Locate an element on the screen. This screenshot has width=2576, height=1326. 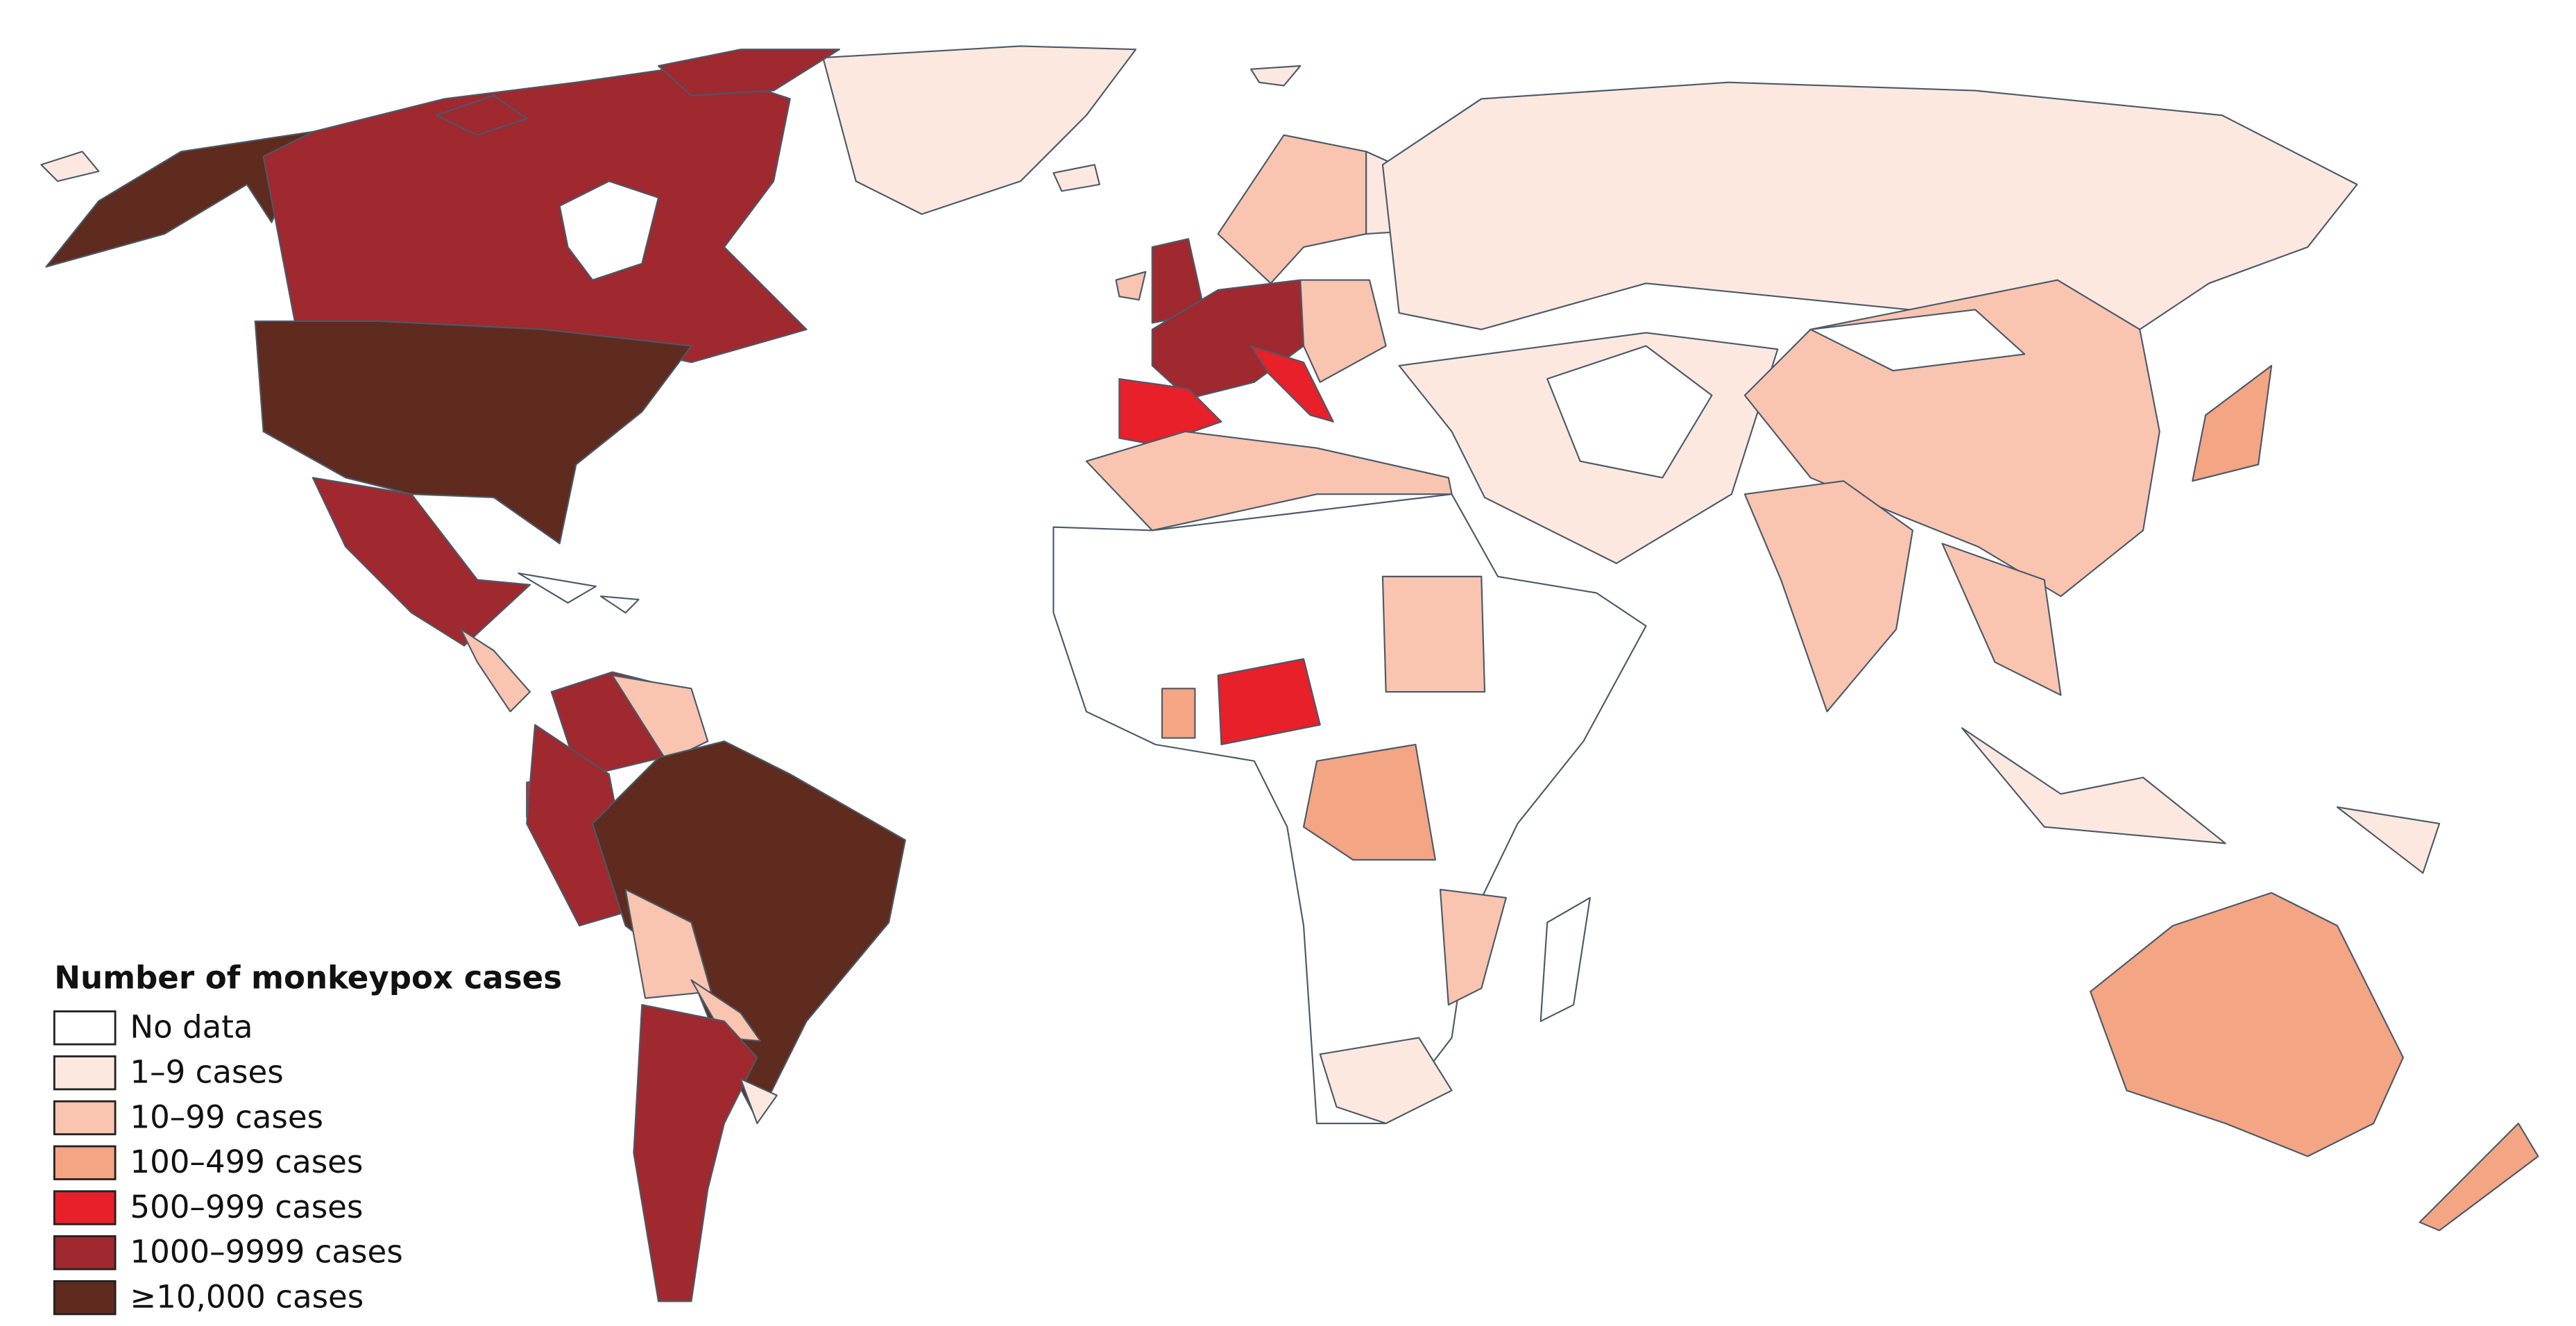
legend-label: 10–99 cases is located at coordinates (226, 1116).